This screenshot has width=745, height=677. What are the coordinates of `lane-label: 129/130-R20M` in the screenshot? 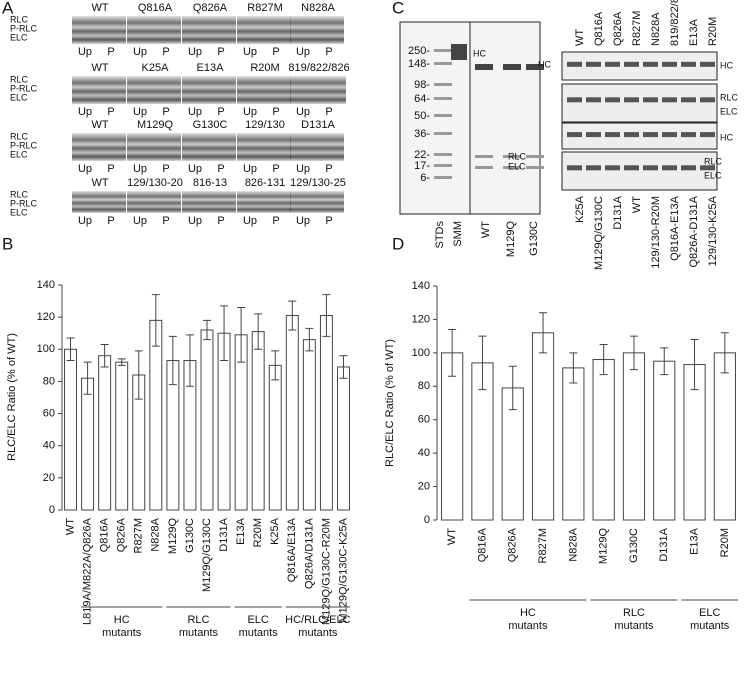 It's located at (656, 232).